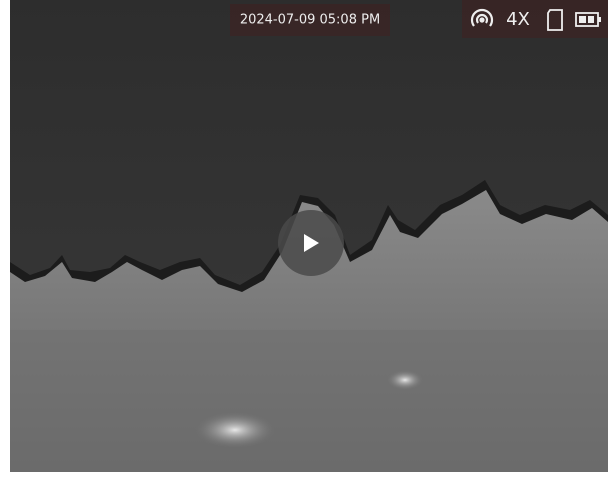  I want to click on sd-card-icon, so click(555, 20).